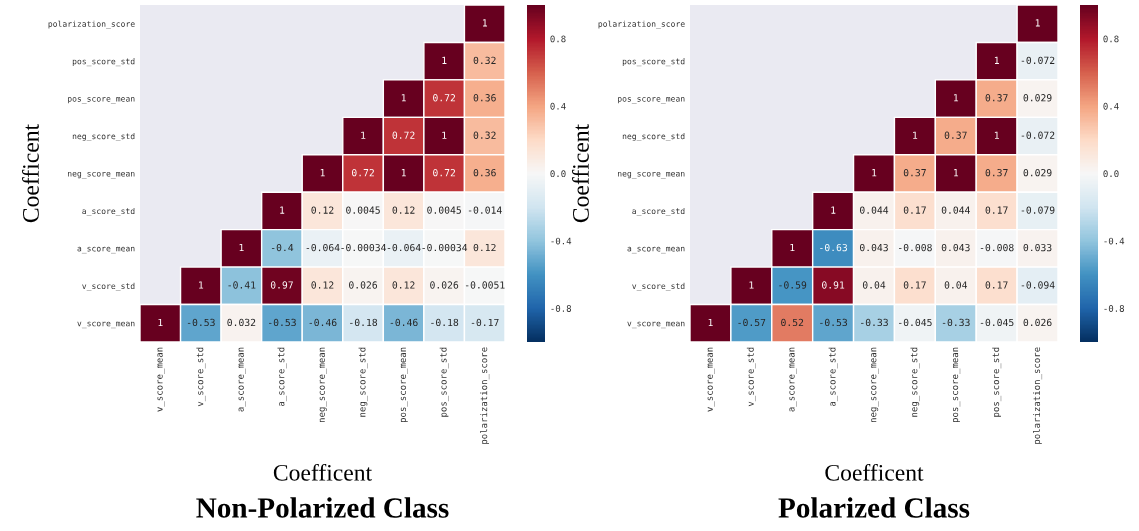 This screenshot has height=531, width=1139. Describe the element at coordinates (1037, 247) in the screenshot. I see `data-label: 0.033` at that location.